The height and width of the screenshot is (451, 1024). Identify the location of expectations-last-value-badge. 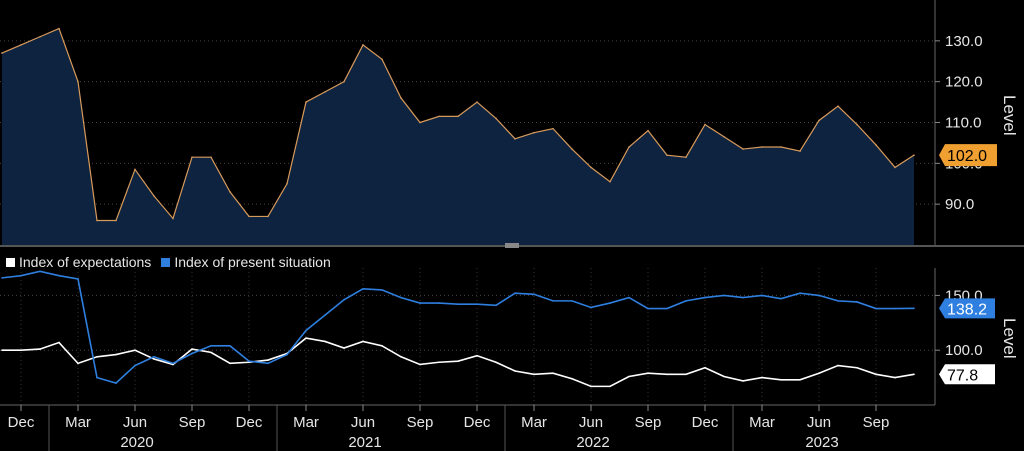
(967, 374).